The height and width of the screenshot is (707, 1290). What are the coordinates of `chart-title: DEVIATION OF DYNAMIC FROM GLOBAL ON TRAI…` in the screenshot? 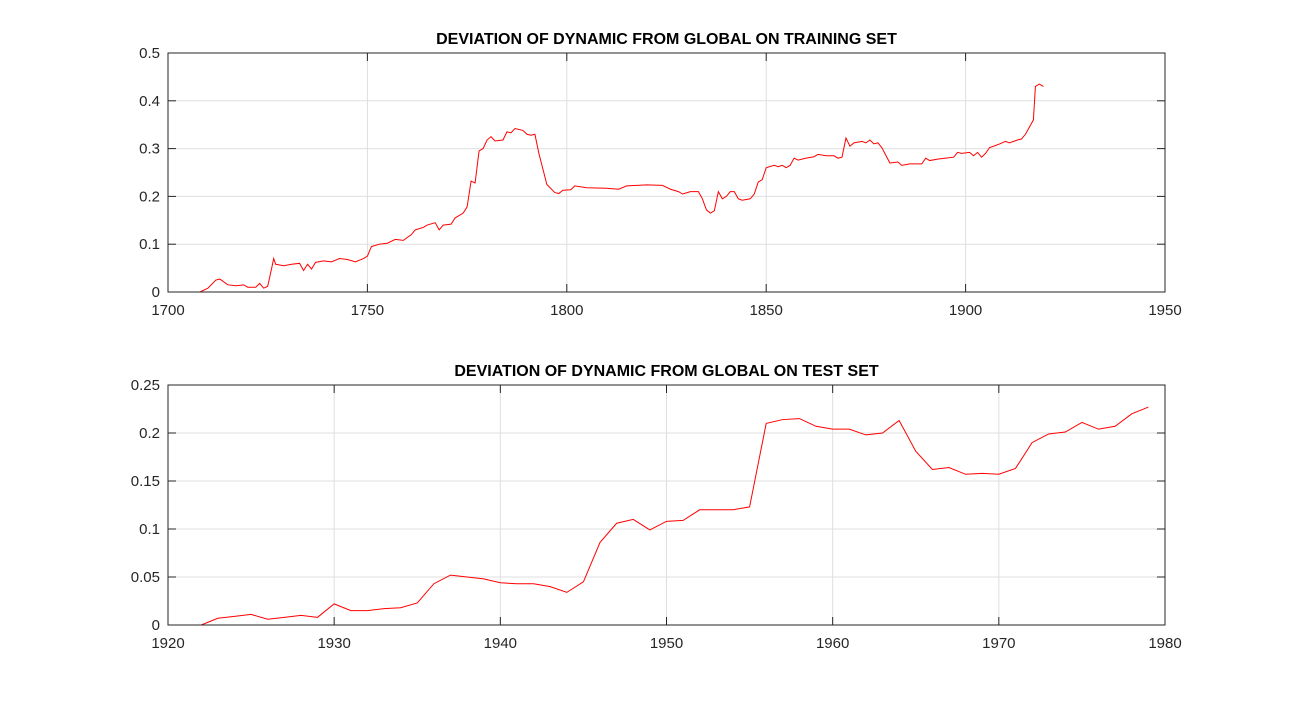 It's located at (666, 39).